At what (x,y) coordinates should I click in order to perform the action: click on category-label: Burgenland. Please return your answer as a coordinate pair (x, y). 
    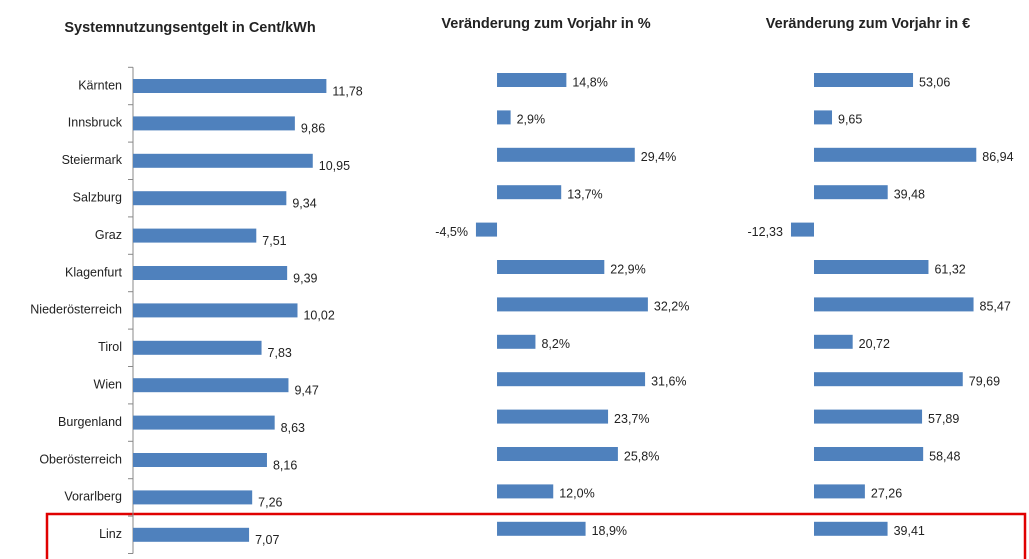
    Looking at the image, I should click on (90, 422).